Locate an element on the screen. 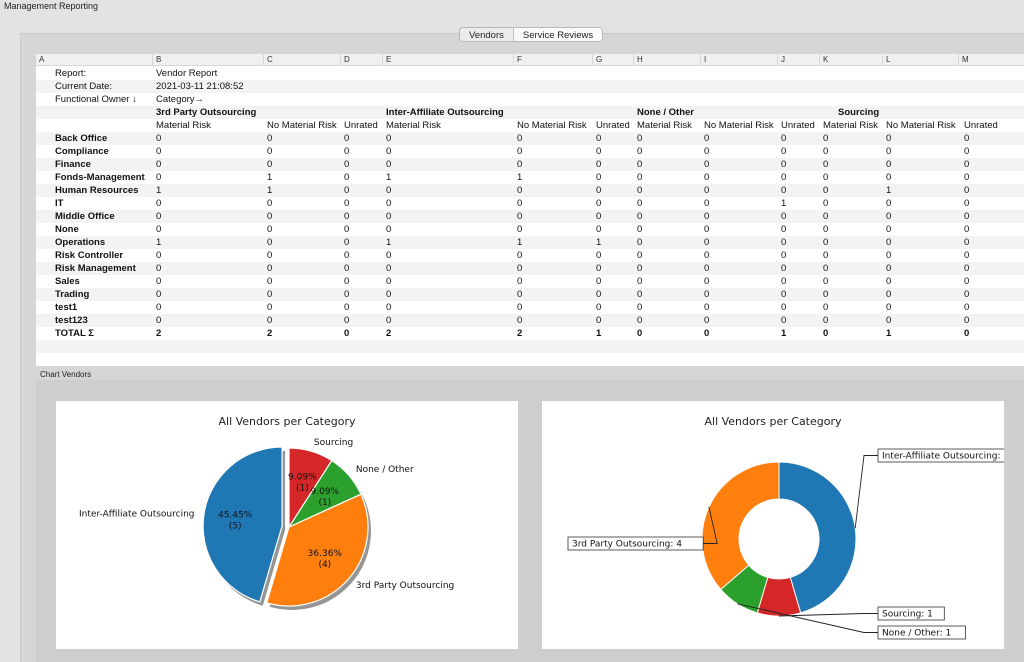 Image resolution: width=1024 pixels, height=662 pixels. category-header: Sourcing is located at coordinates (859, 112).